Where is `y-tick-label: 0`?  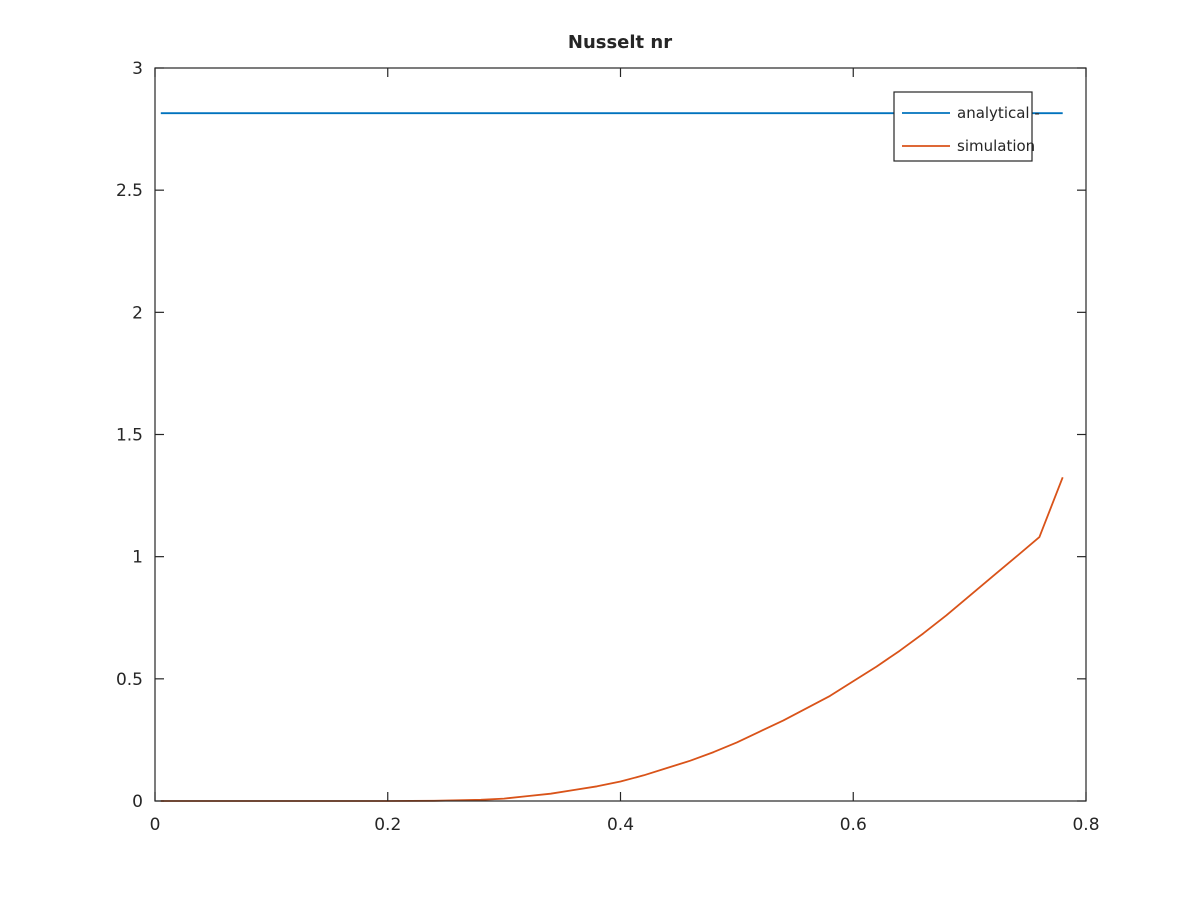 y-tick-label: 0 is located at coordinates (137, 802).